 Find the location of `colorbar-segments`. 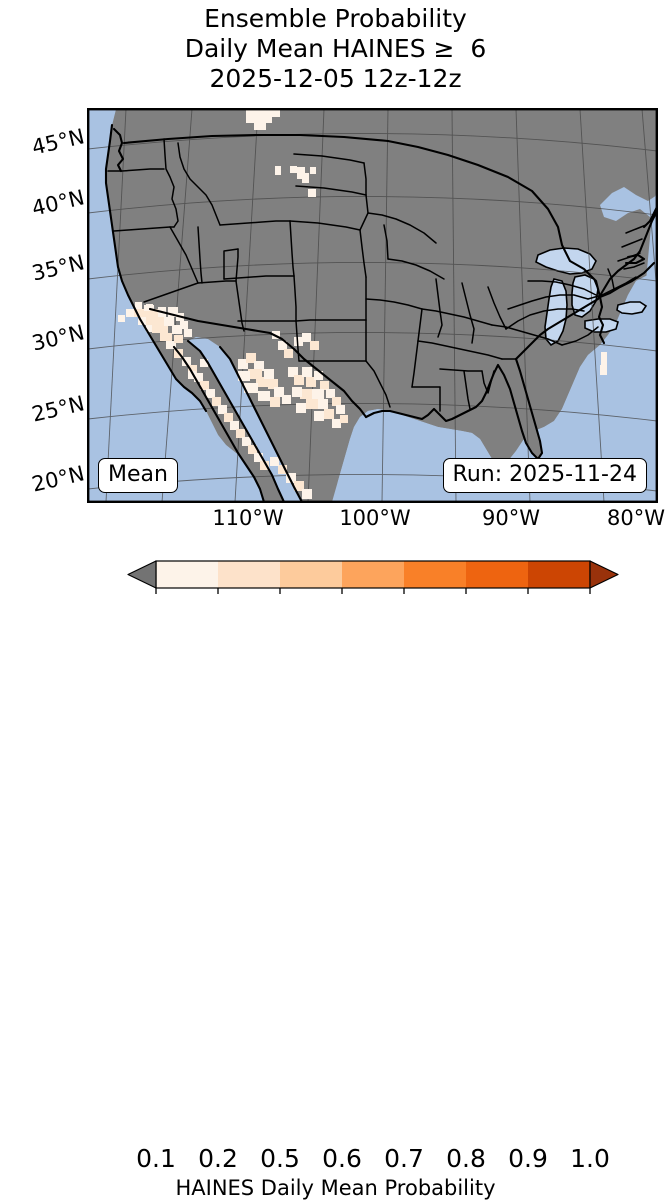

colorbar-segments is located at coordinates (373, 574).